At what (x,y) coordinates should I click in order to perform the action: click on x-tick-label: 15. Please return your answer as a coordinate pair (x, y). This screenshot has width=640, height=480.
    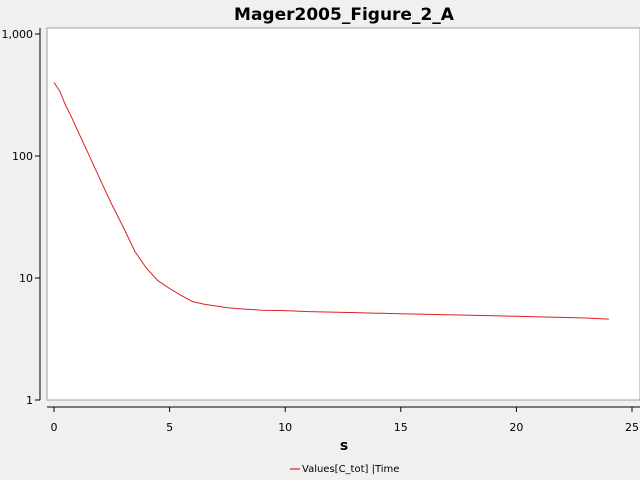
    Looking at the image, I should click on (401, 427).